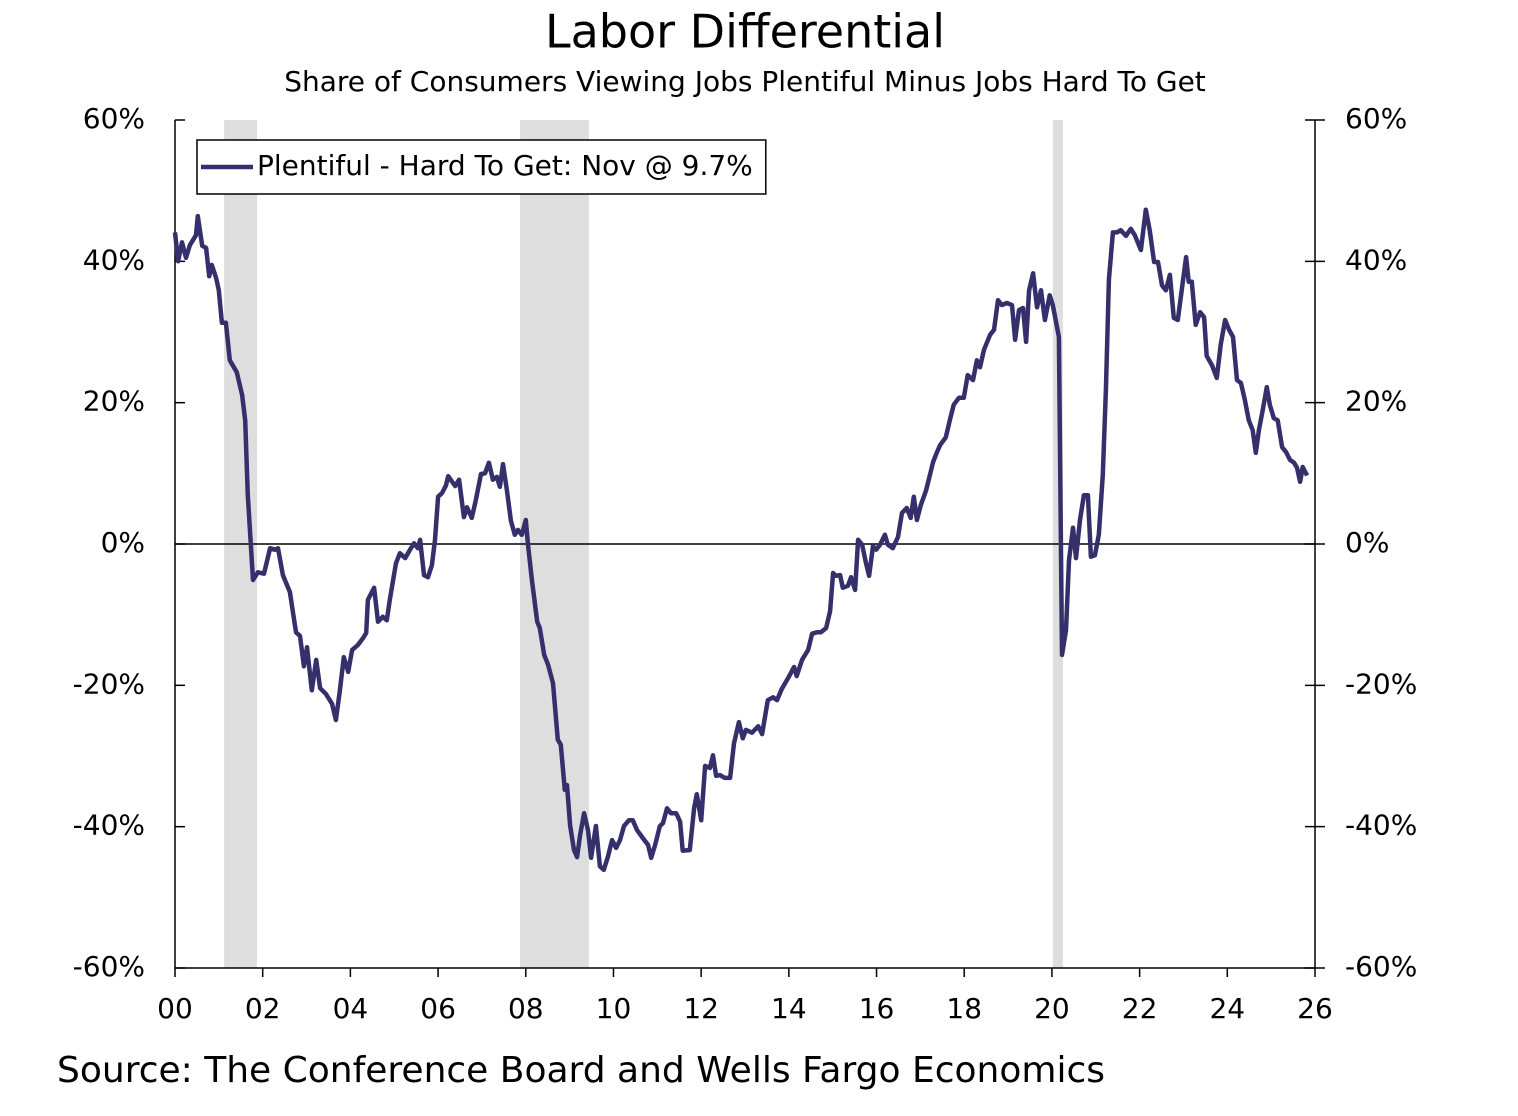 The image size is (1518, 1116). Describe the element at coordinates (964, 1008) in the screenshot. I see `x-tick-label: 18` at that location.